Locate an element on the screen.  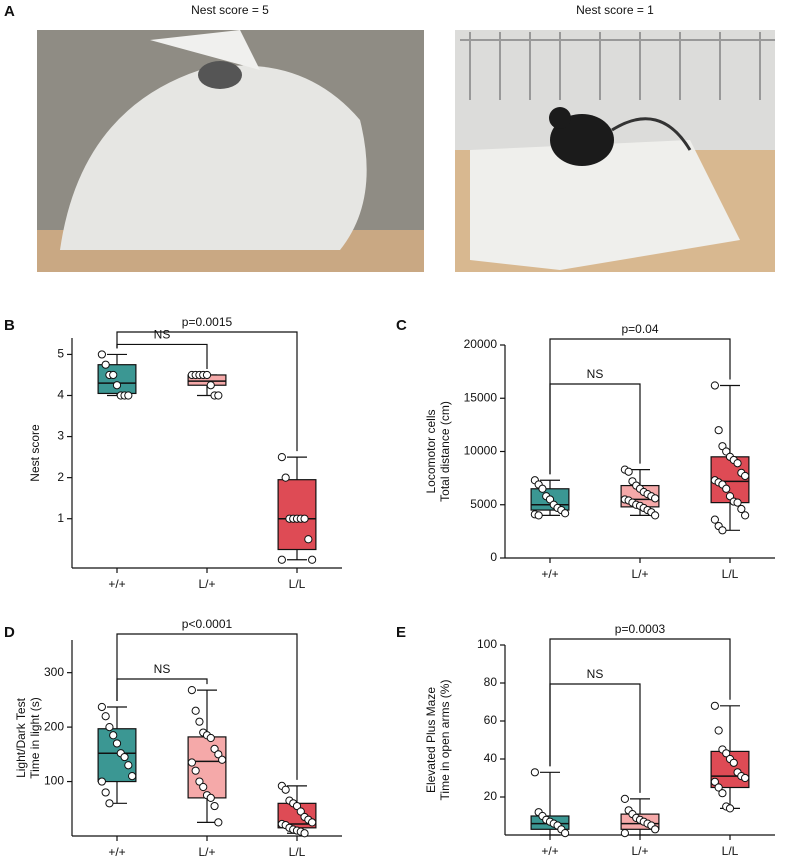
y-tick-label: 20 is located at coordinates (491, 796).